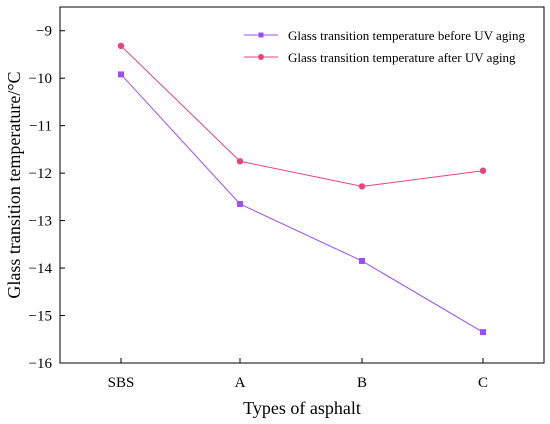 The height and width of the screenshot is (424, 550). What do you see at coordinates (483, 383) in the screenshot?
I see `x-tick-label: C` at bounding box center [483, 383].